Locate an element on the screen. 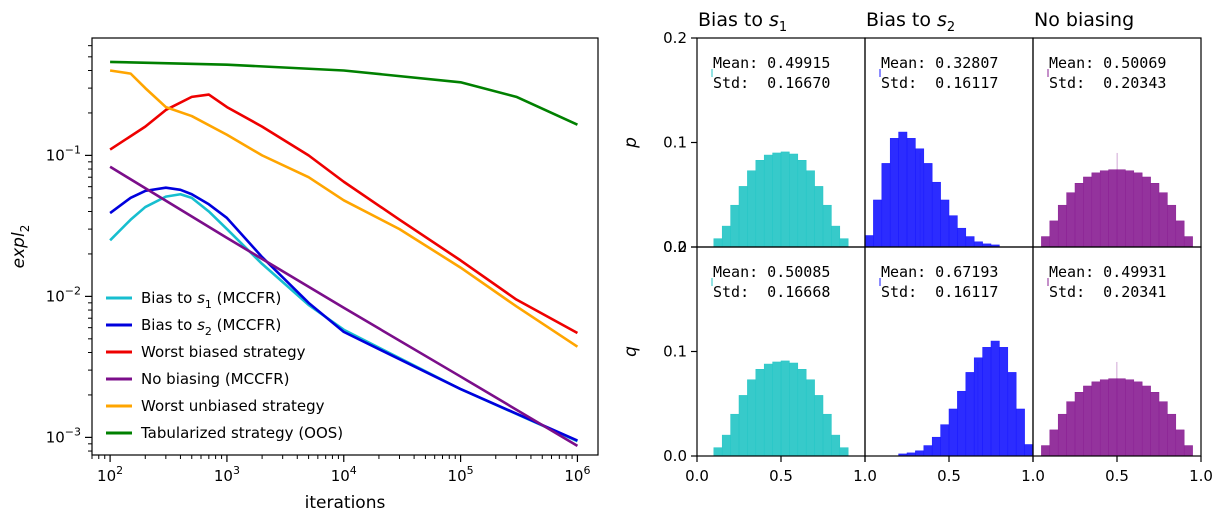  std-text: Std: 0.16670 is located at coordinates (771, 83).